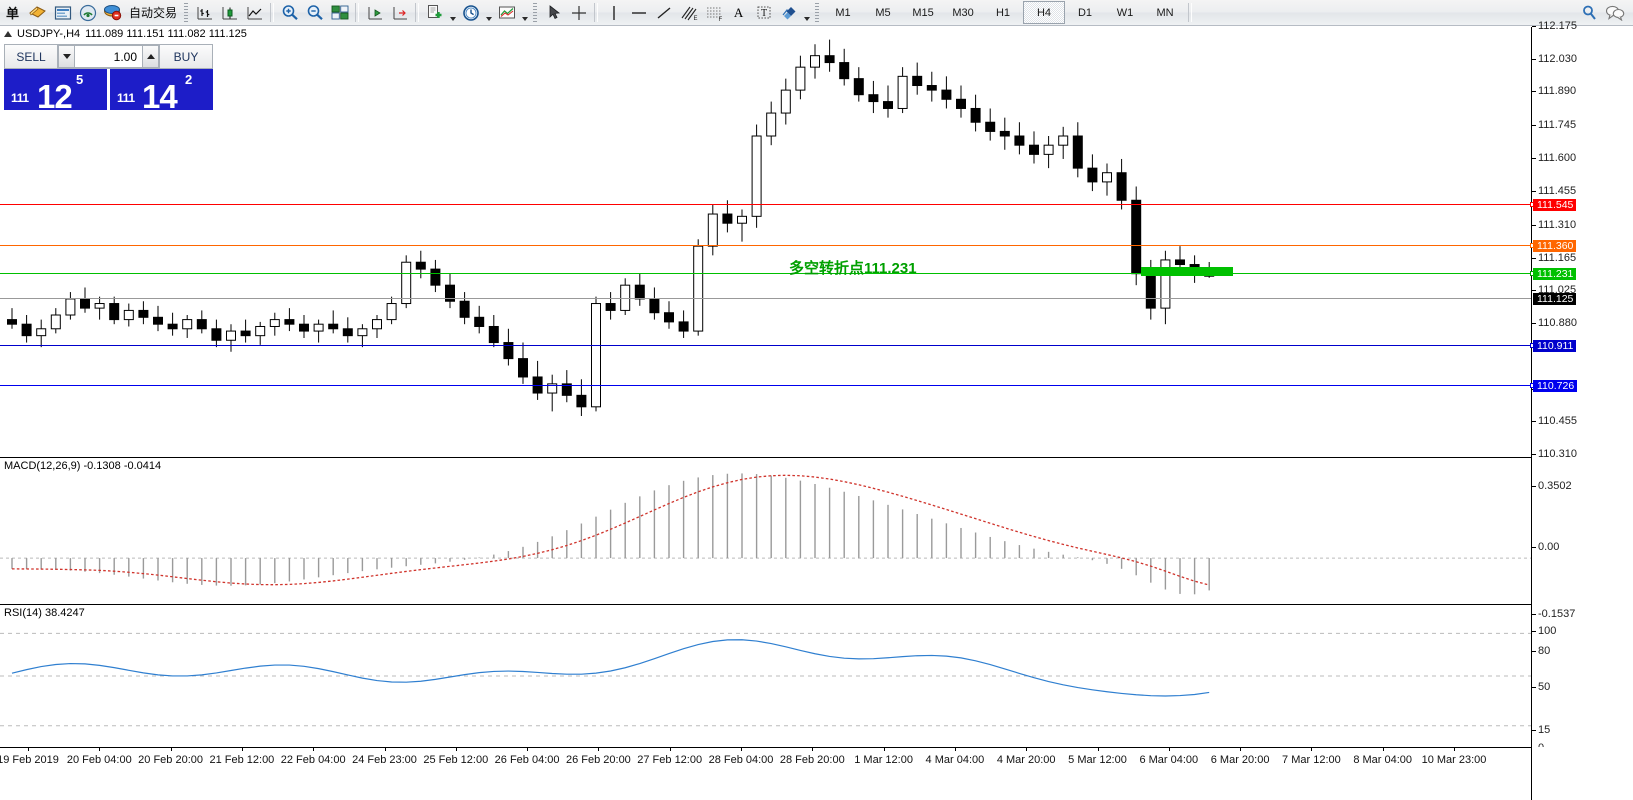 Image resolution: width=1633 pixels, height=800 pixels. Describe the element at coordinates (37, 12) in the screenshot. I see `expert-advisor-icon` at that location.